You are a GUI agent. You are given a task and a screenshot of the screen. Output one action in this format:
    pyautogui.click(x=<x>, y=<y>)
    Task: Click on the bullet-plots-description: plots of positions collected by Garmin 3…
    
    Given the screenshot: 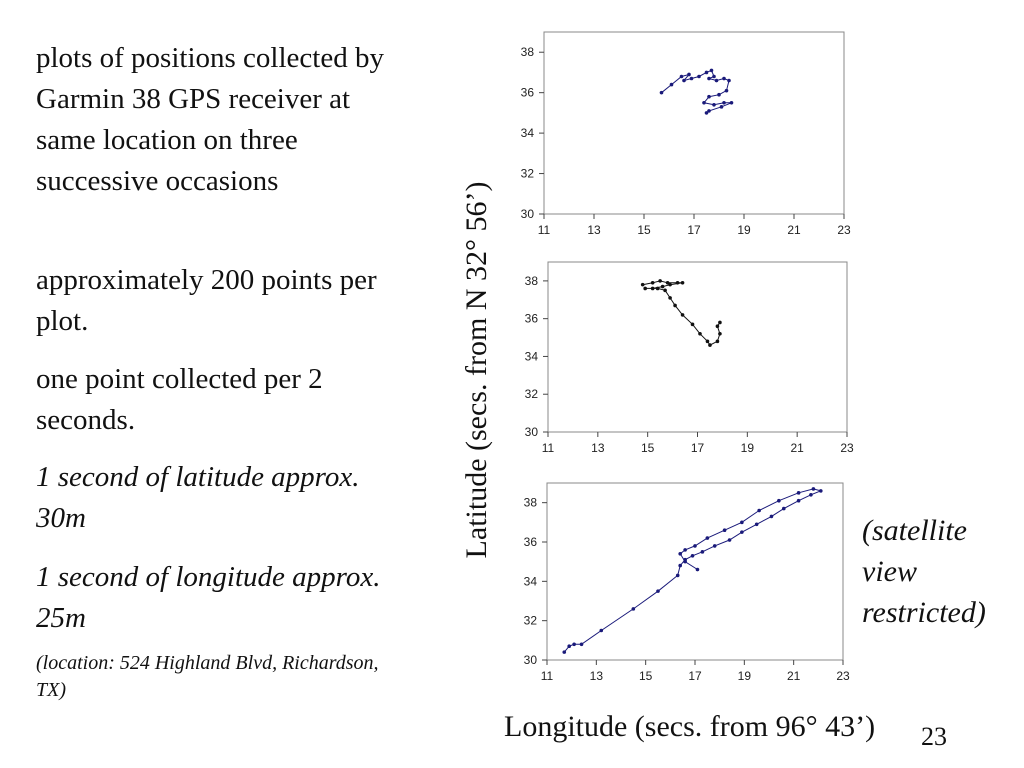 What is the action you would take?
    pyautogui.click(x=210, y=119)
    